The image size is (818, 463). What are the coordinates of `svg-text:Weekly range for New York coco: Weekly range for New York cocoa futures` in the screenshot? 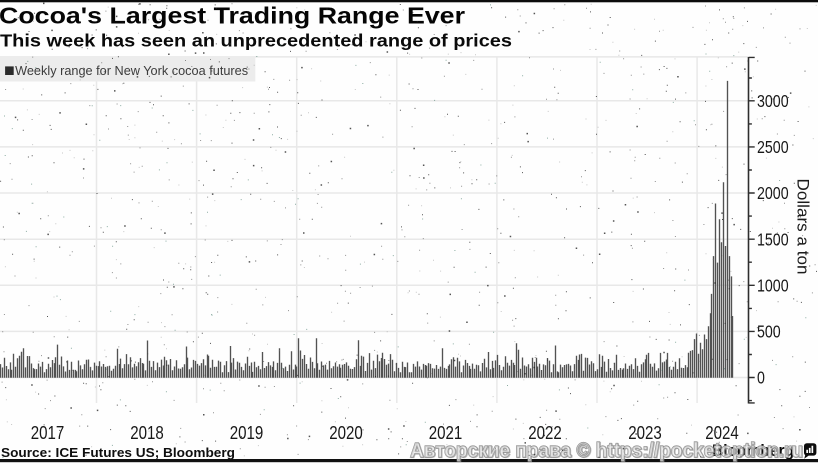 It's located at (131, 70).